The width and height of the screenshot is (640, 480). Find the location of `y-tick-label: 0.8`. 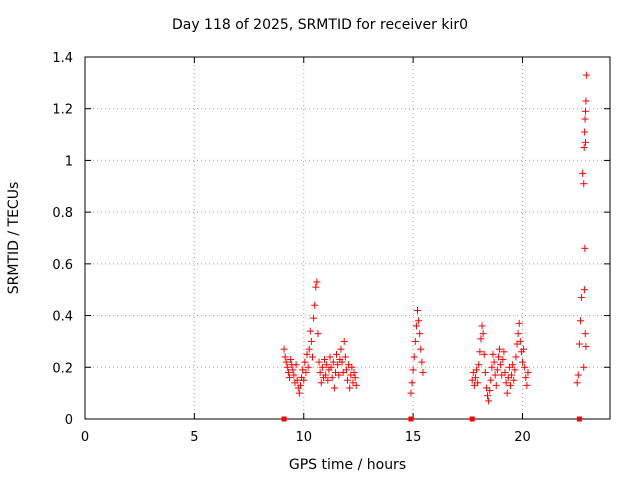

y-tick-label: 0.8 is located at coordinates (62, 213).